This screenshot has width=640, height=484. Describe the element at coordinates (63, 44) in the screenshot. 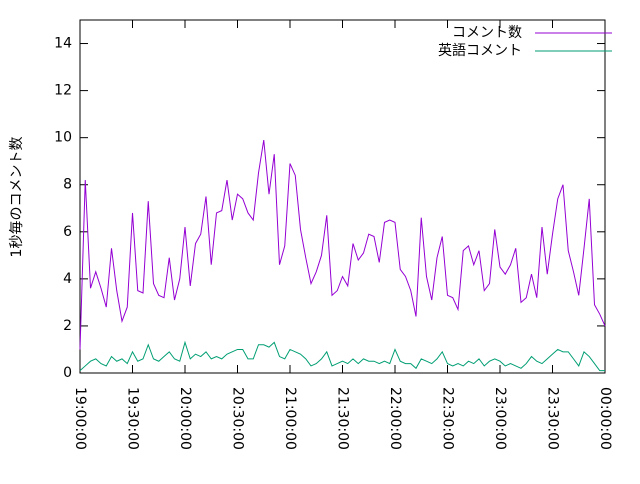

I see `y-tick-label: 14` at that location.